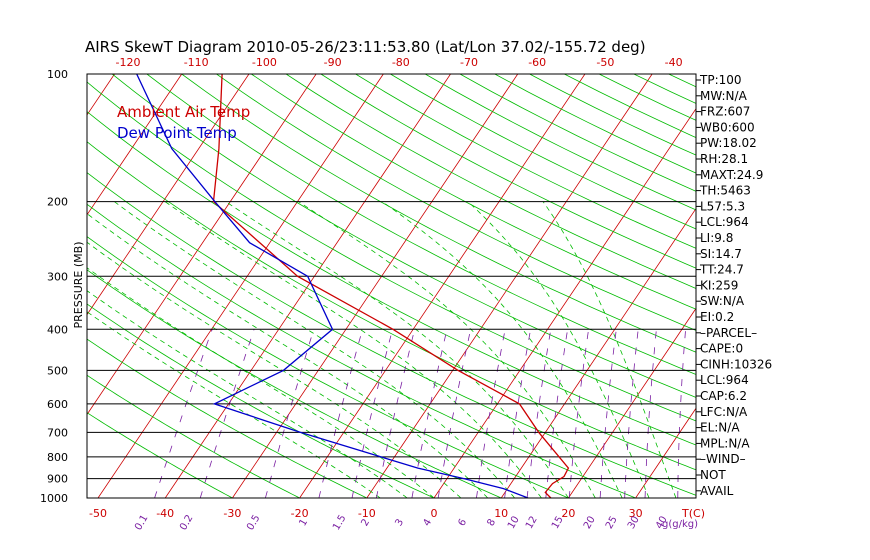 The height and width of the screenshot is (560, 870). What do you see at coordinates (725, 443) in the screenshot?
I see `stability-index-item: MPL:N/A` at bounding box center [725, 443].